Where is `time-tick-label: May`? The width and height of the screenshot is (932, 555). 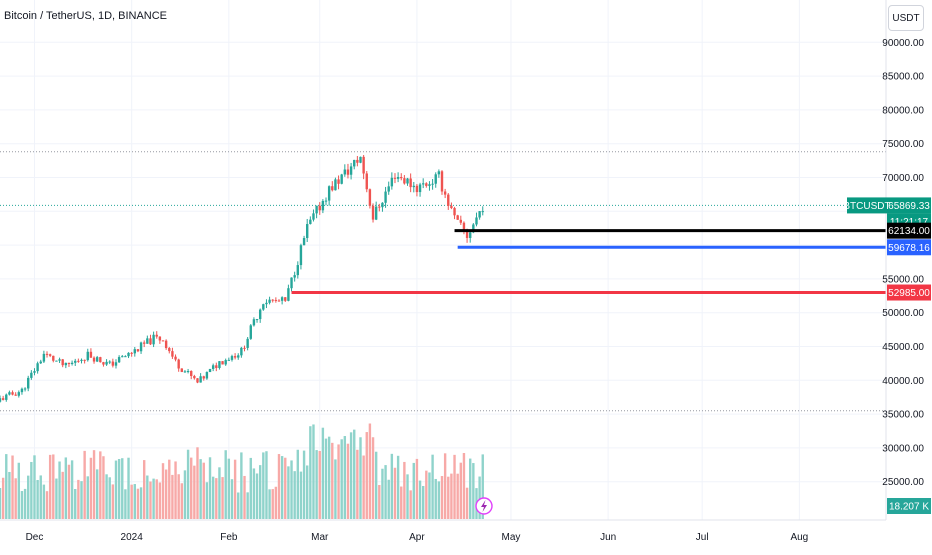
time-tick-label: May is located at coordinates (511, 537).